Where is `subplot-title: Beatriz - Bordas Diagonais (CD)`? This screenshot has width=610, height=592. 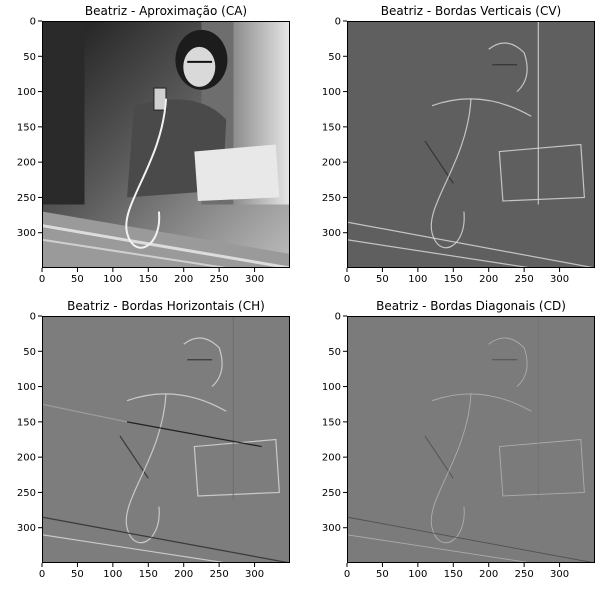
subplot-title: Beatriz - Bordas Diagonais (CD) is located at coordinates (471, 306).